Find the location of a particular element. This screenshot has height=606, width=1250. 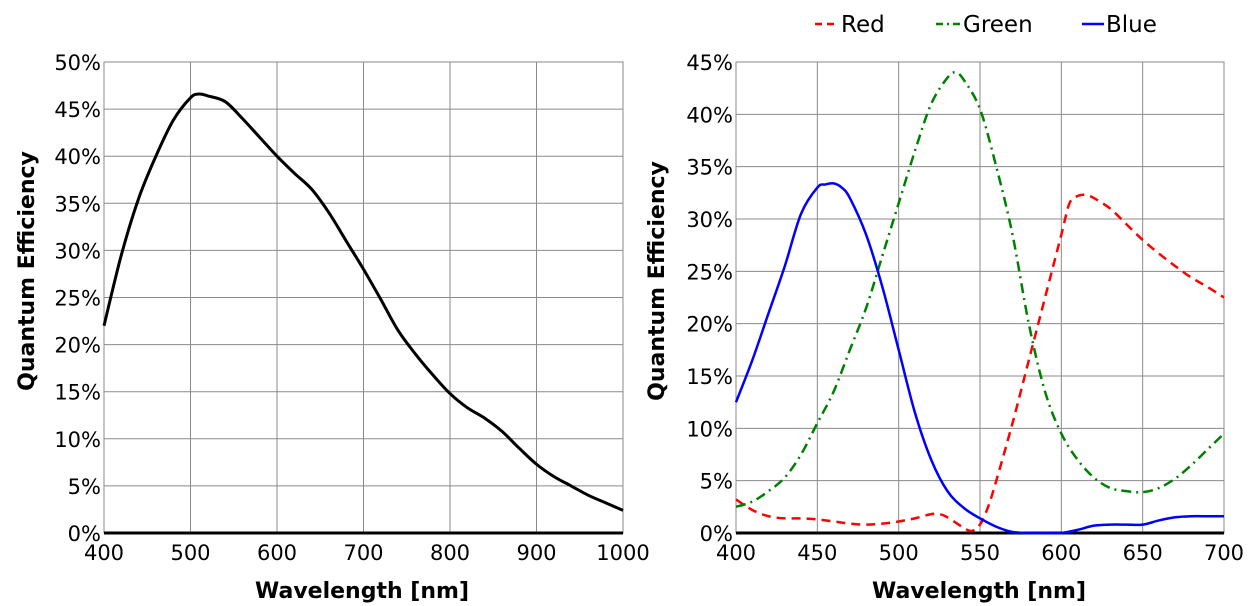

right-y-tick-label: 20% is located at coordinates (709, 325).